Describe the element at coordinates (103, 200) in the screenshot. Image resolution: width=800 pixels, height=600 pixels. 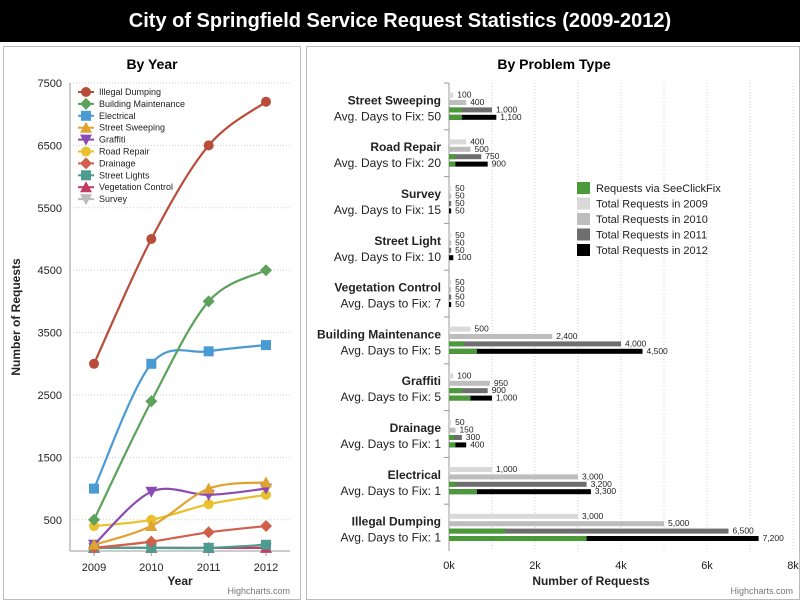
I see `legend-item-survey: Survey` at that location.